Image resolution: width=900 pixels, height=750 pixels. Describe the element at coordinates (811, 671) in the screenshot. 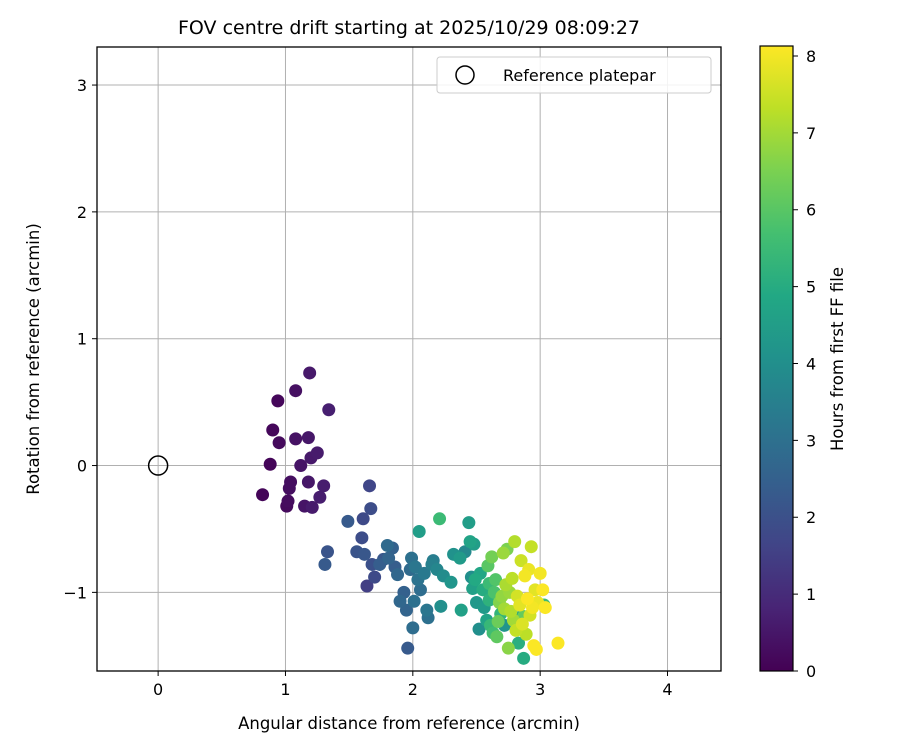

I see `colorbar-tick-label: 0` at that location.